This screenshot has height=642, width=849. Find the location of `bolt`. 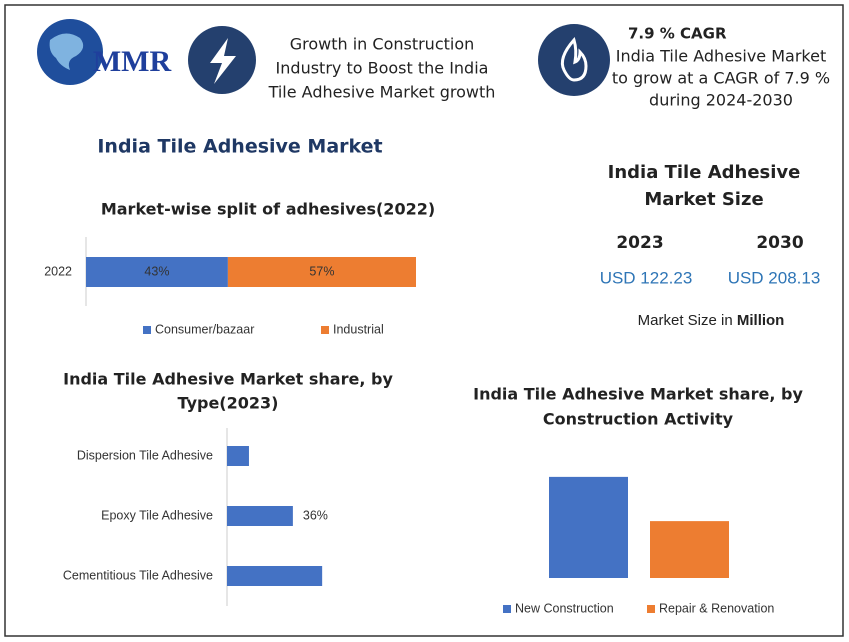

bolt is located at coordinates (223, 61).